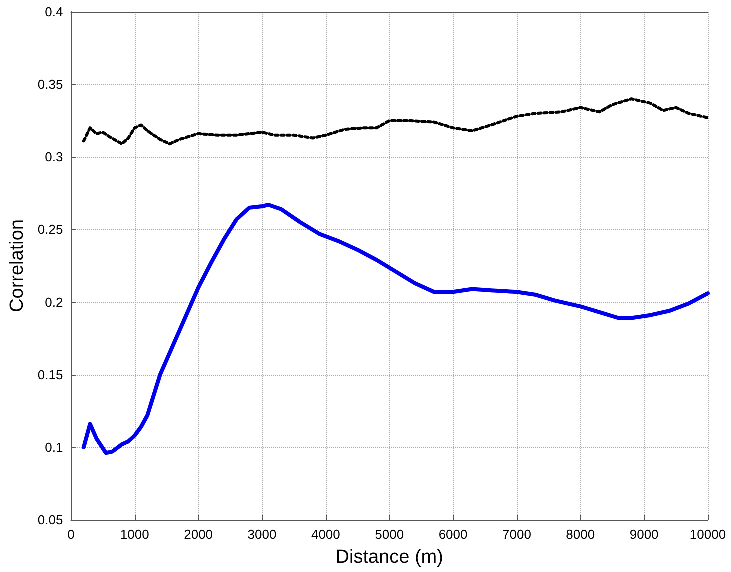 This screenshot has height=572, width=731. I want to click on line-series, so click(396, 122).